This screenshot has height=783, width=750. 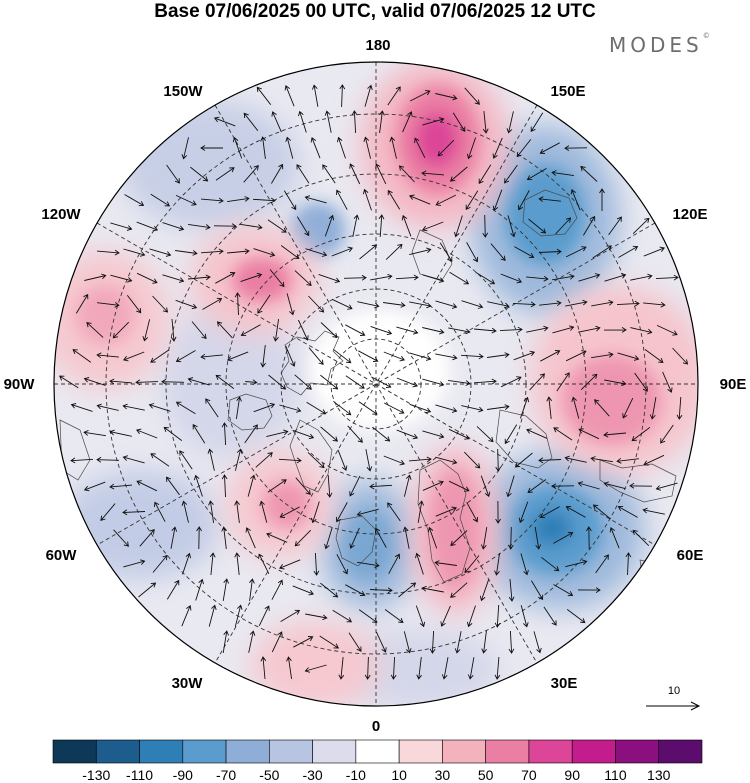 What do you see at coordinates (659, 775) in the screenshot?
I see `colorbar-label: 130` at bounding box center [659, 775].